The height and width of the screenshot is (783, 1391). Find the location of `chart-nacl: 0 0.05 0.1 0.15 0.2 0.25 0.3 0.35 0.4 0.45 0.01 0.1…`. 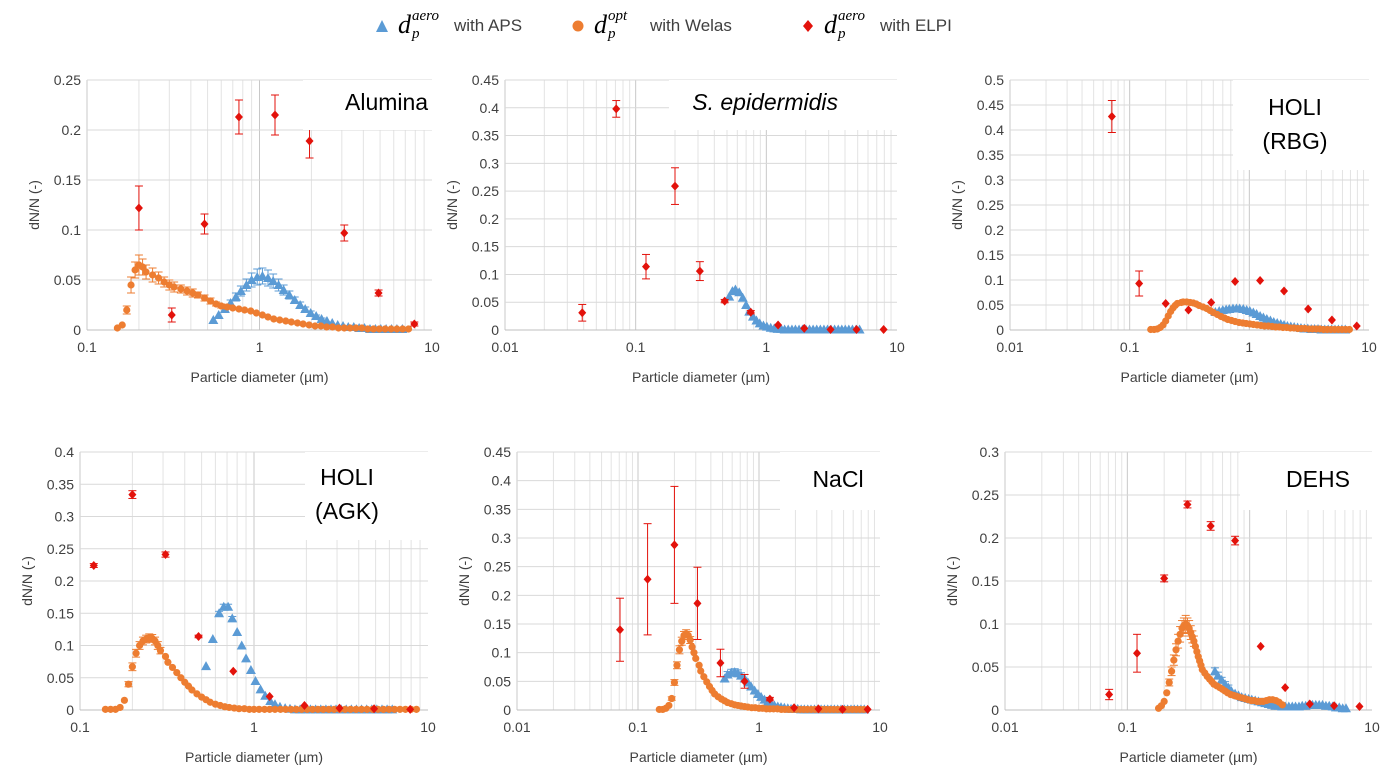

chart-nacl: 0 0.05 0.1 0.15 0.2 0.25 0.3 0.35 0.4 0.45 0.01 0.1… is located at coordinates (672, 604).